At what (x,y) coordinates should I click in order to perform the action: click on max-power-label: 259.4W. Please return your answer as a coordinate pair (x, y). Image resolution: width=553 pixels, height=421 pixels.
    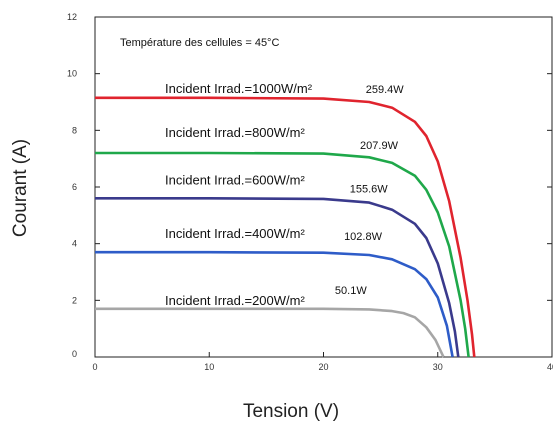
    Looking at the image, I should click on (385, 90).